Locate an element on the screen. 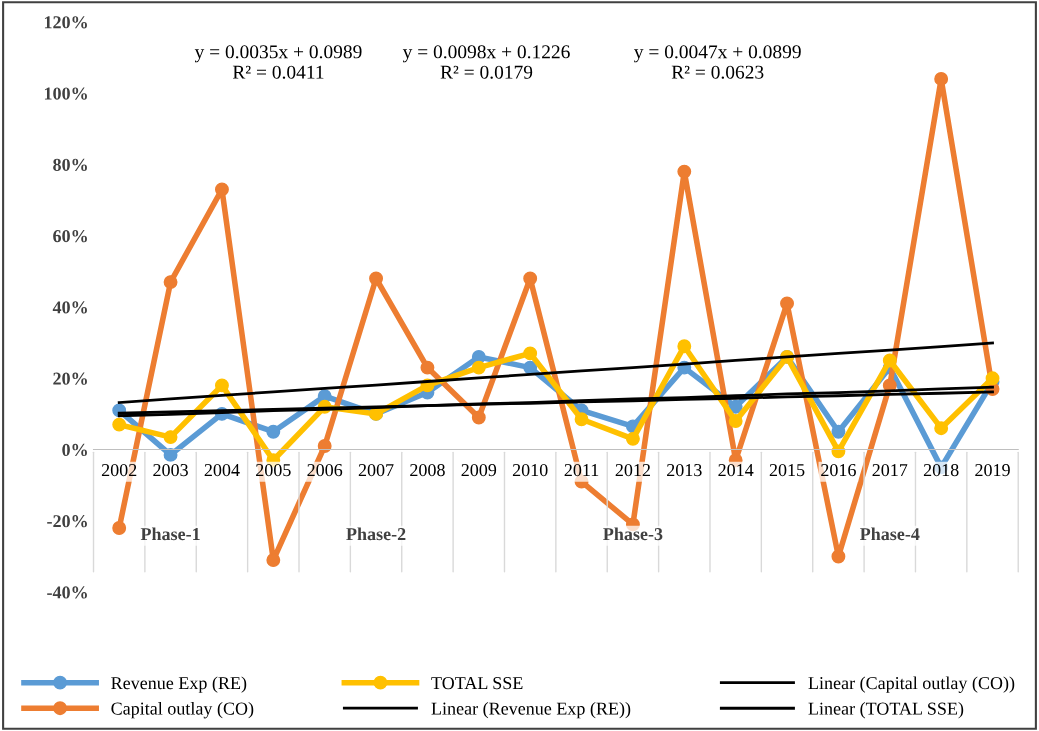  x-tick-label: 2013 is located at coordinates (684, 470).